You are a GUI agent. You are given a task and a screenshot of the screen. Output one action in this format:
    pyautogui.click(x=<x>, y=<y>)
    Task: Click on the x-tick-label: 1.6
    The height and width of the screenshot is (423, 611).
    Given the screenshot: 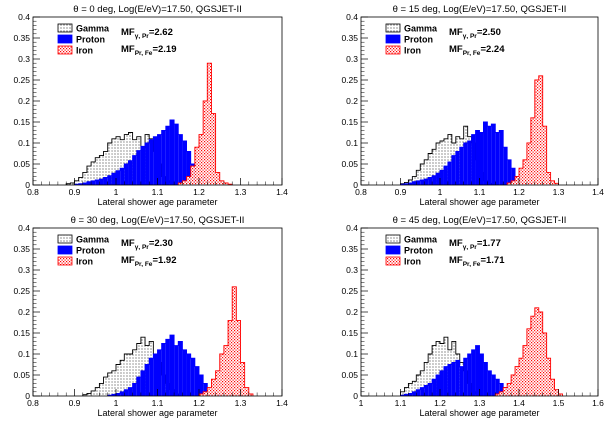 What is the action you would take?
    pyautogui.click(x=598, y=403)
    